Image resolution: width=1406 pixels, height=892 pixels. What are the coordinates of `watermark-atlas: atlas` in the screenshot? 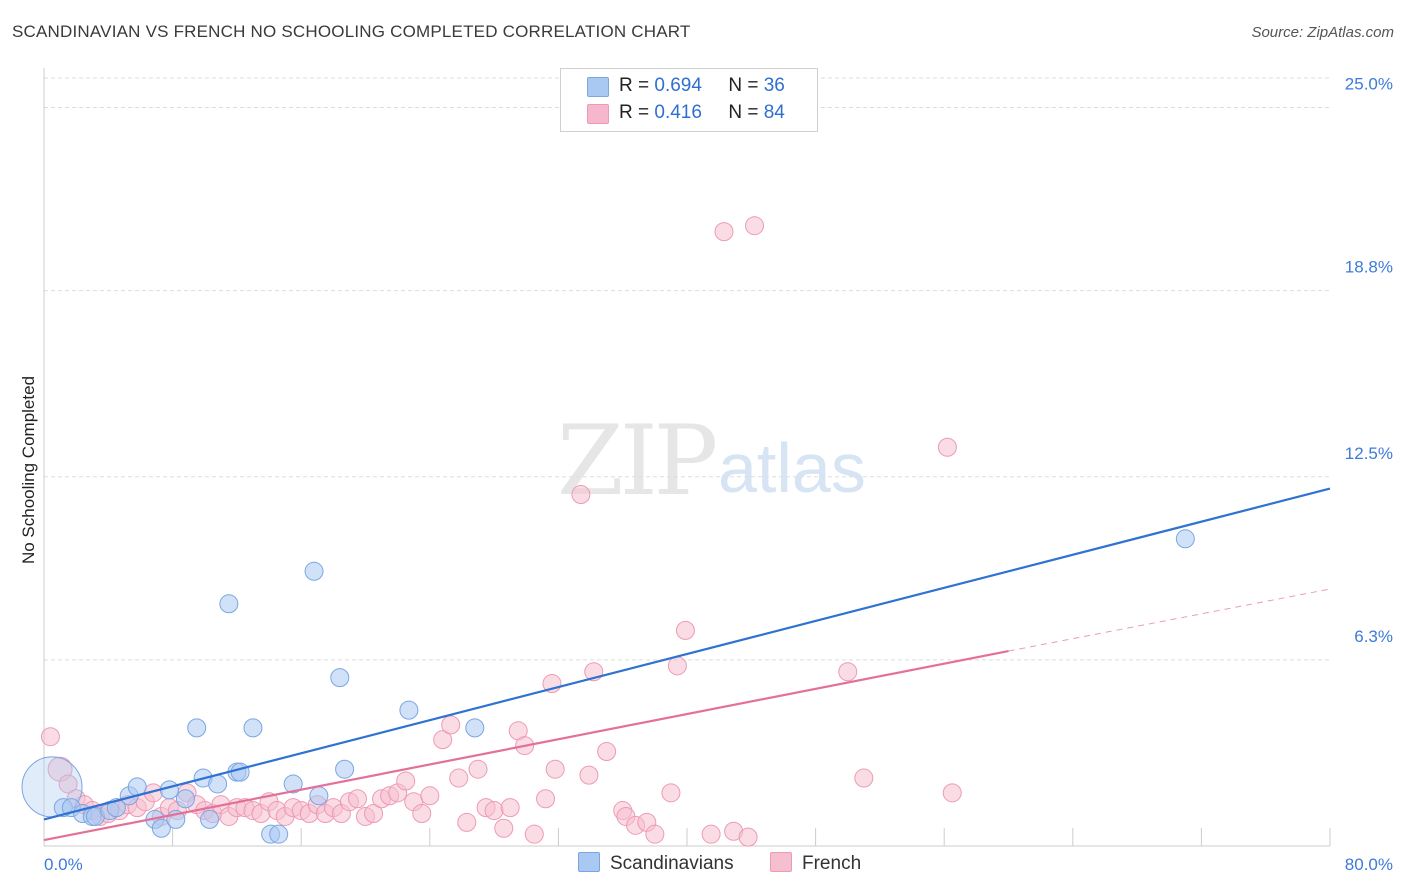 It's located at (792, 468).